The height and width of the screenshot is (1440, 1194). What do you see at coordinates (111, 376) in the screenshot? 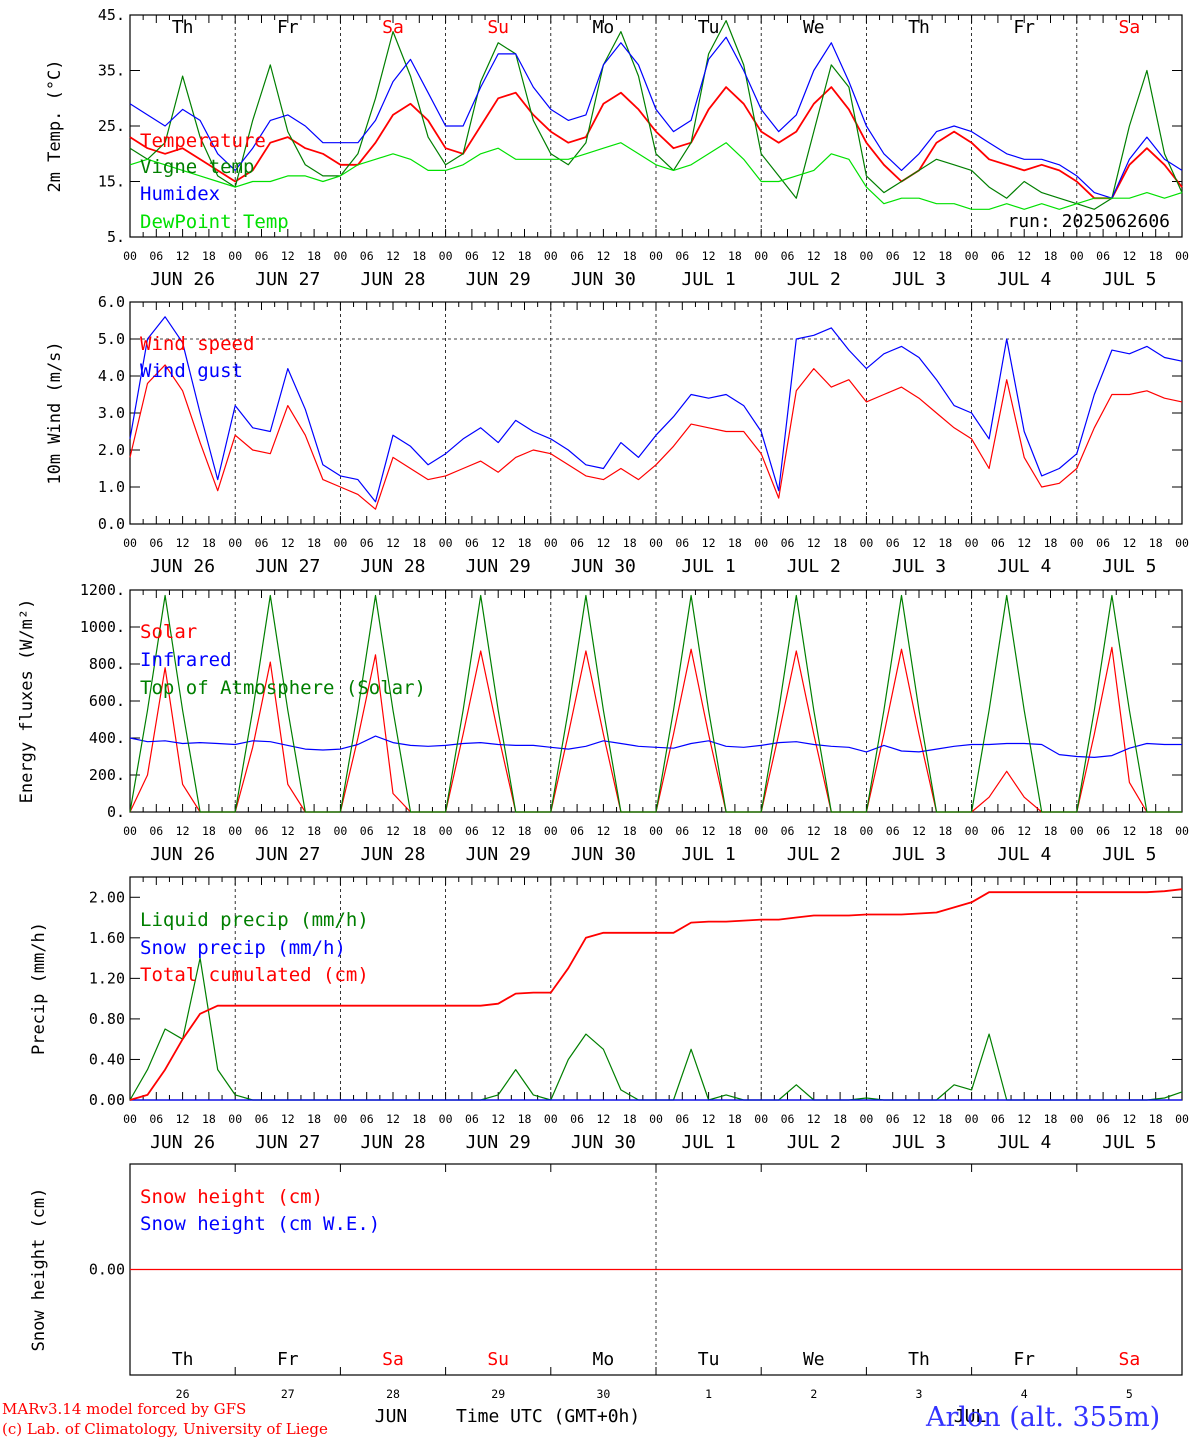
I see `y-tick-label: 4.0` at bounding box center [111, 376].